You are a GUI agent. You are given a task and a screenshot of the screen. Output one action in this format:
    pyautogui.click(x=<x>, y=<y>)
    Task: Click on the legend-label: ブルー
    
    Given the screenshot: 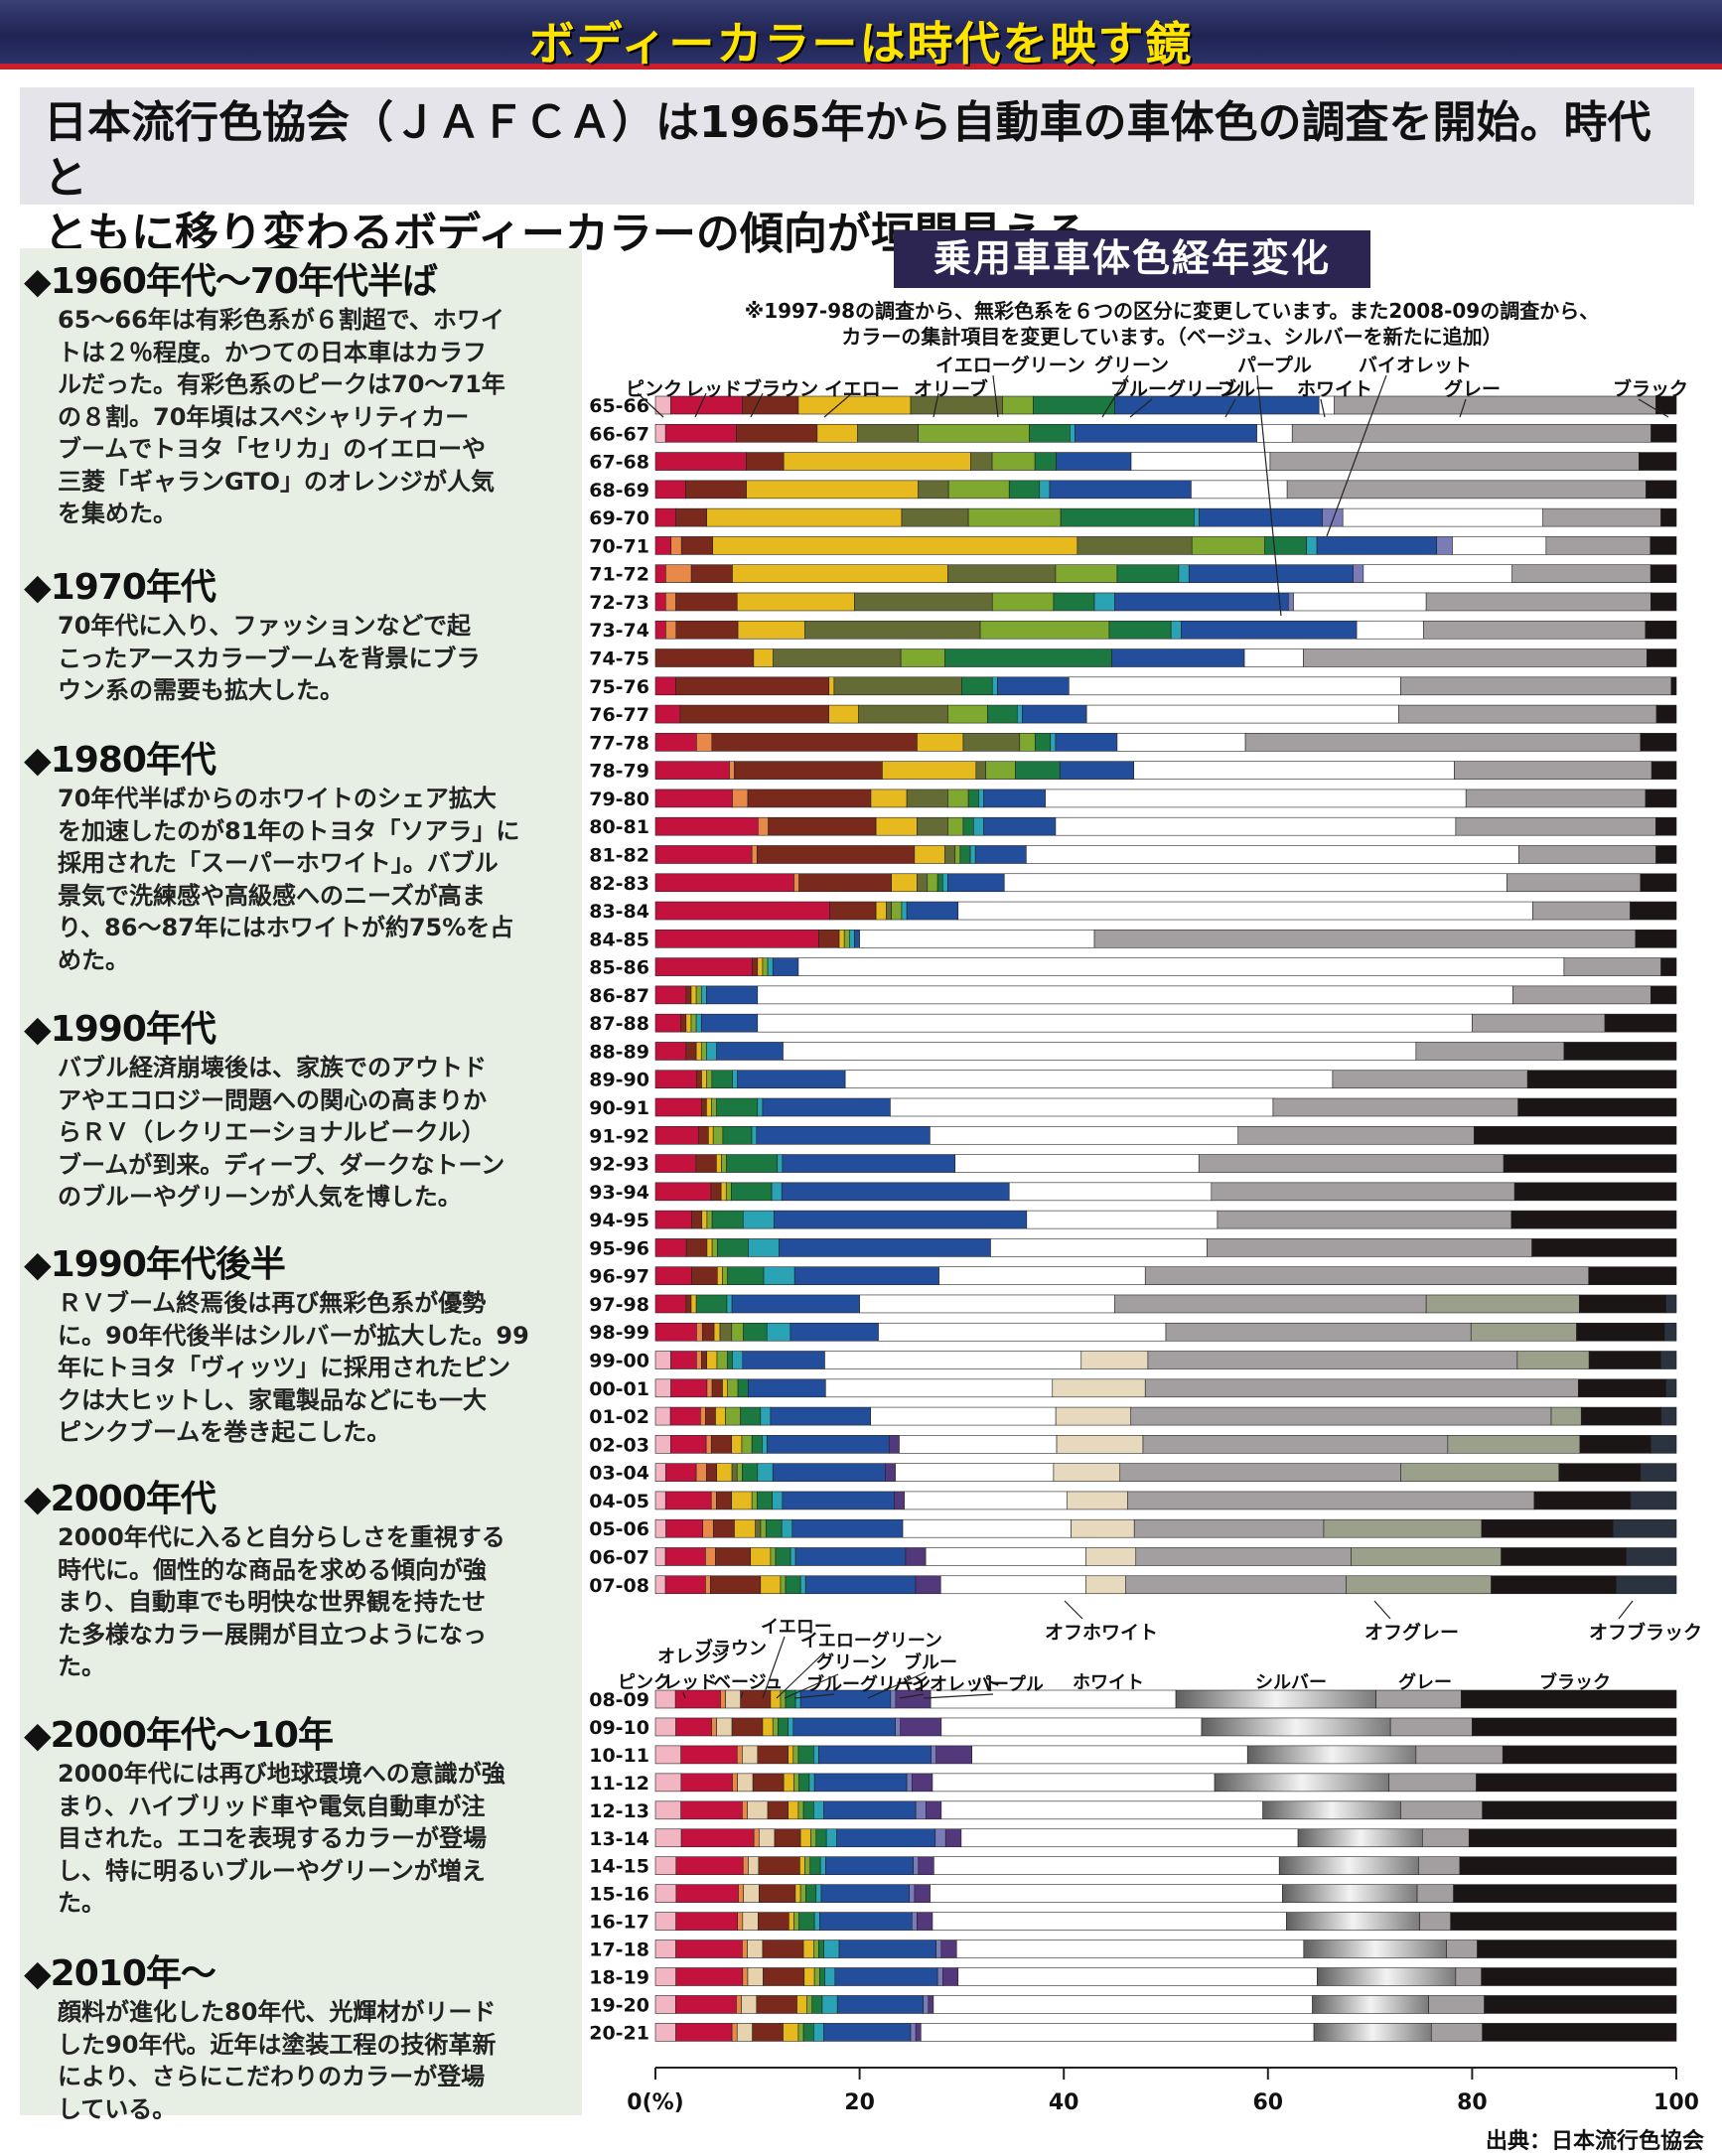 What is the action you would take?
    pyautogui.click(x=930, y=1662)
    